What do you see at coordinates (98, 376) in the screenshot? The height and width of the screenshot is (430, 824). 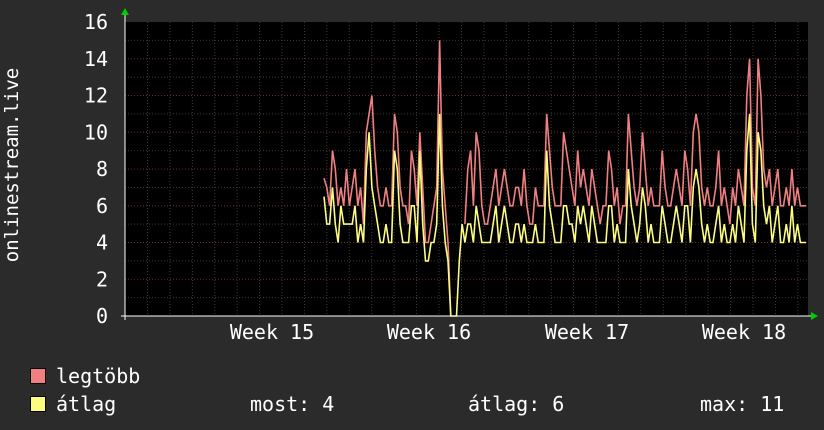 I see `legend-label-max: legtöbb` at bounding box center [98, 376].